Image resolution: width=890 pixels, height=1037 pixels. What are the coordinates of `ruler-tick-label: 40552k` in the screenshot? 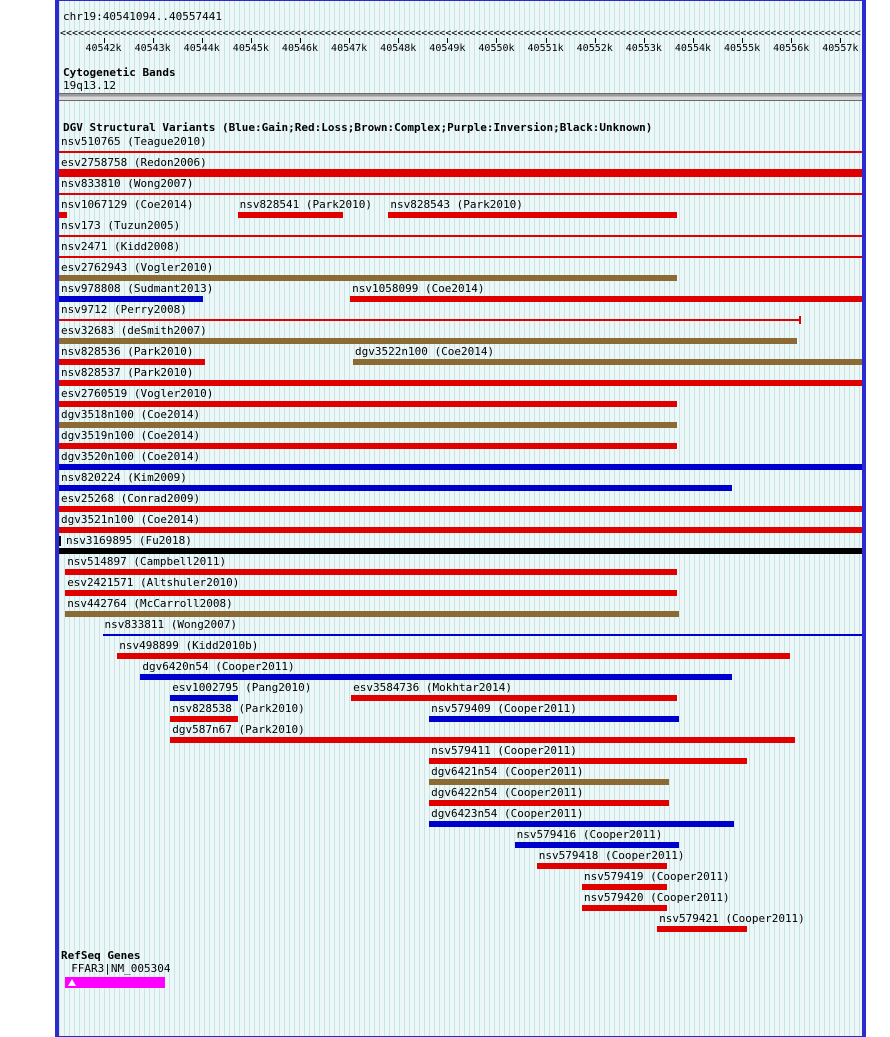 It's located at (594, 48).